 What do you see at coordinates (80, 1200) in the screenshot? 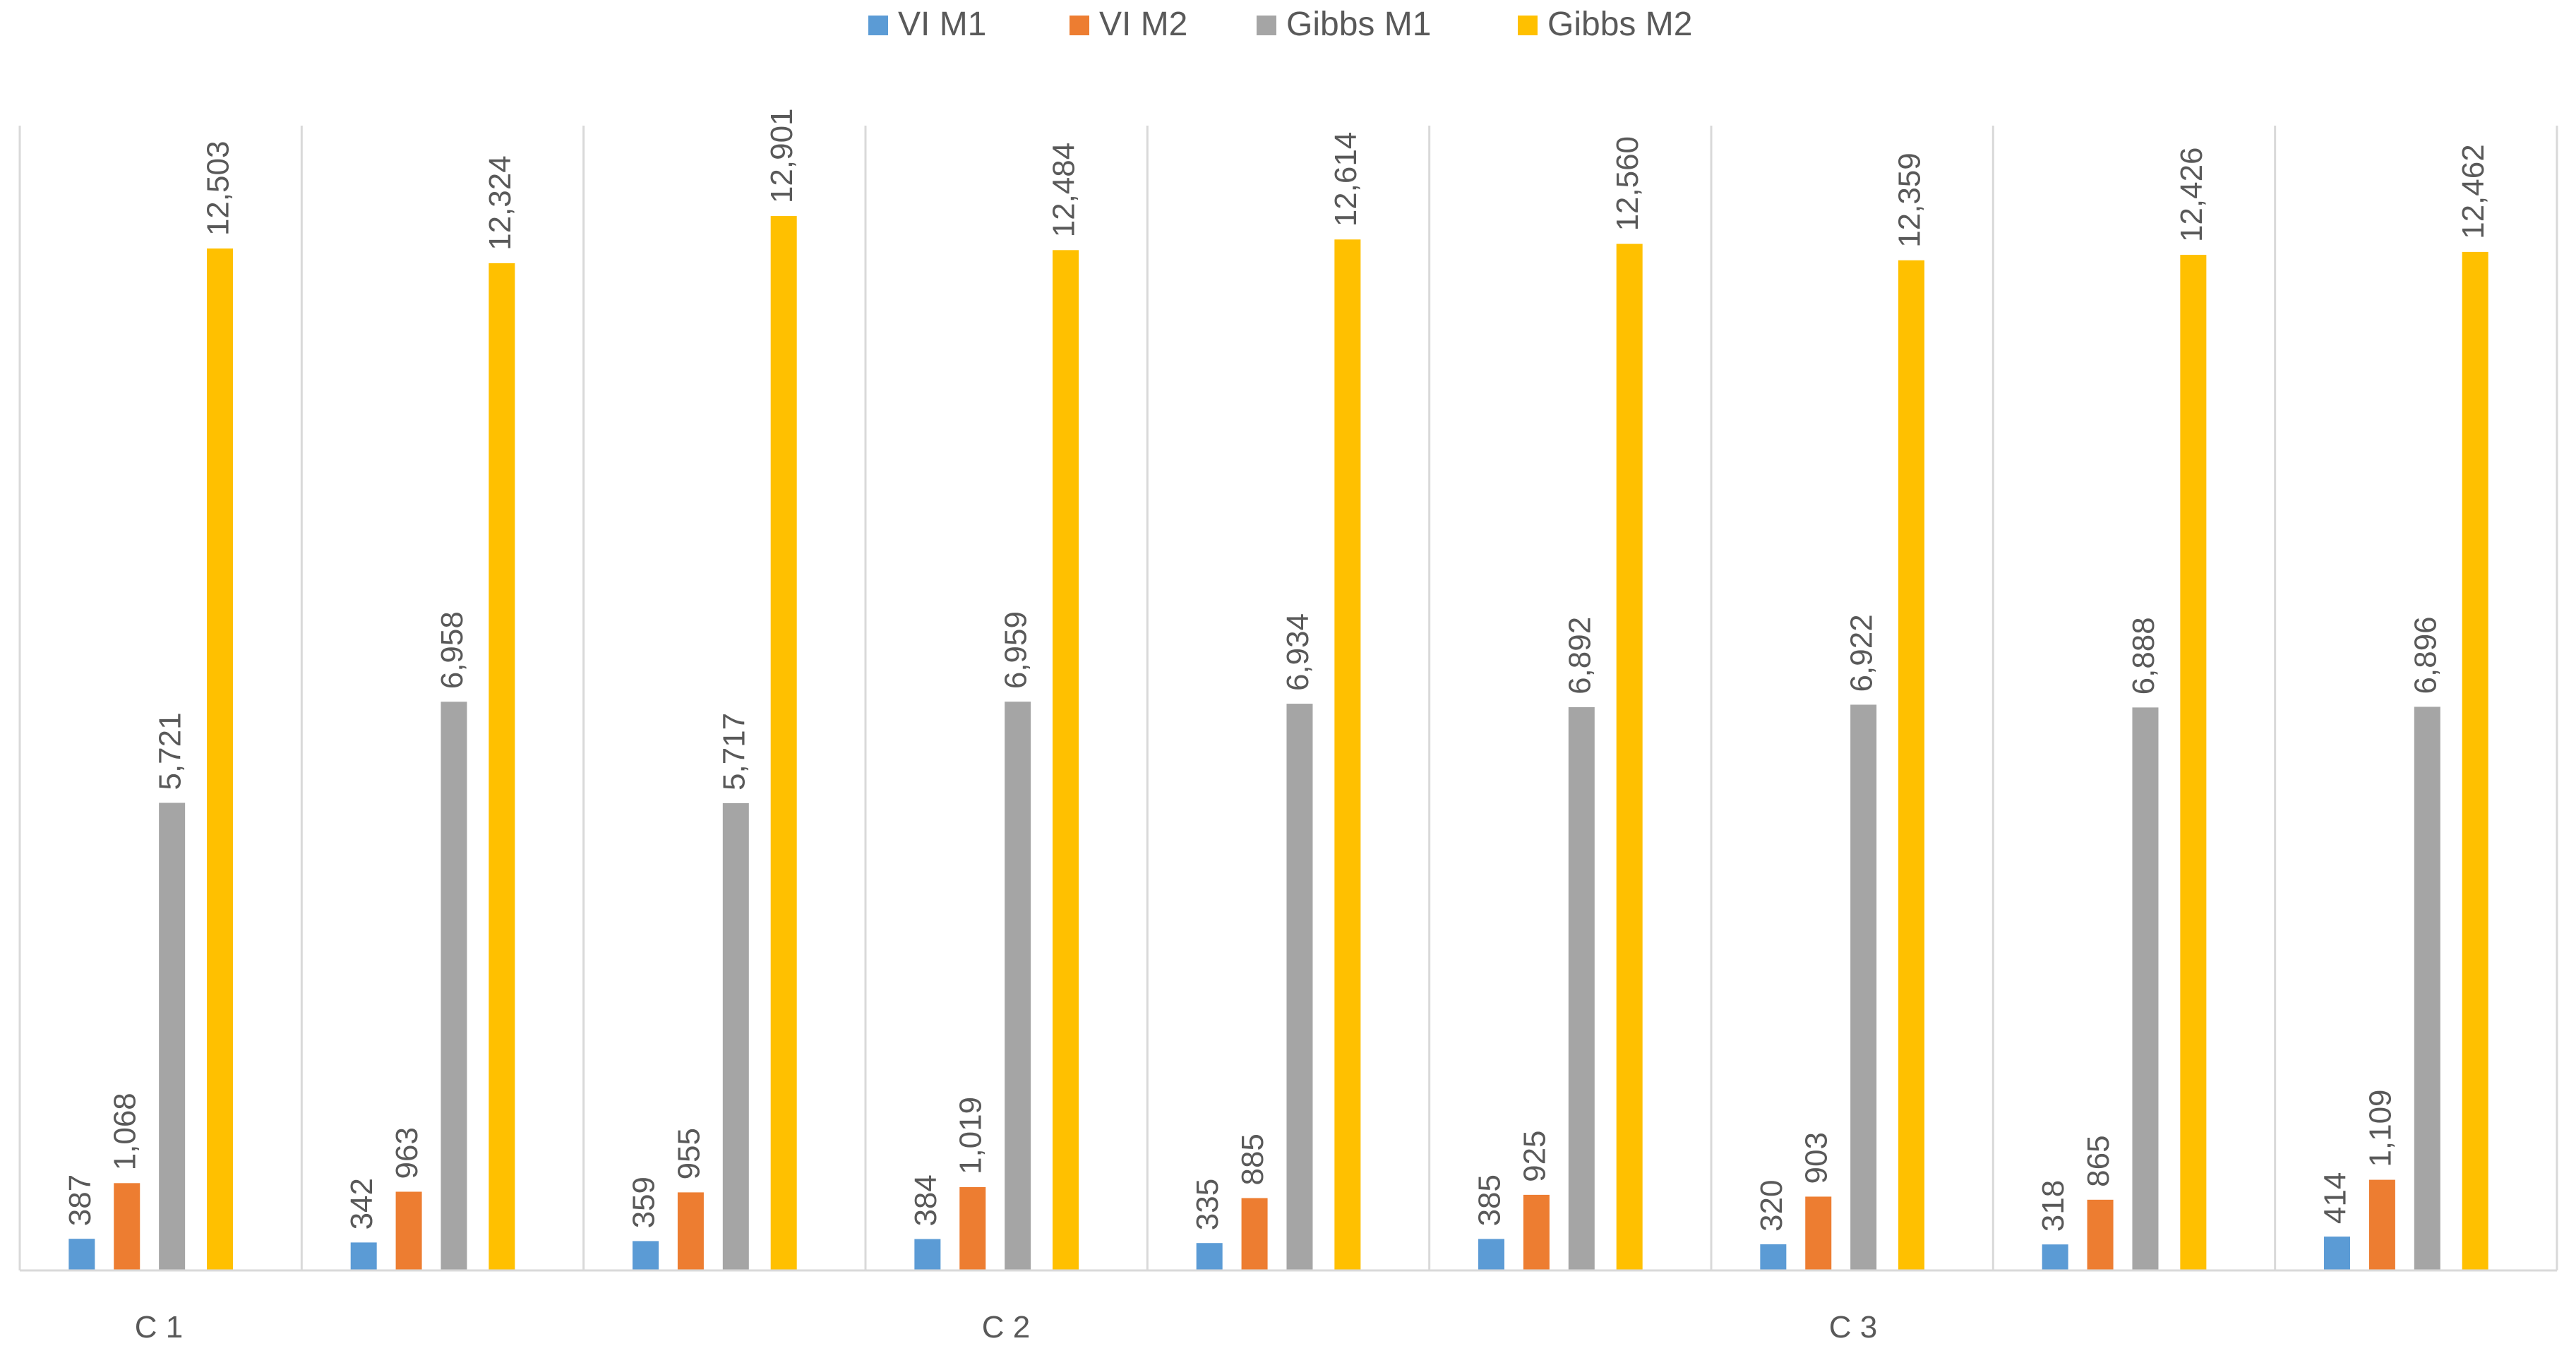
I see `data-label: 387` at bounding box center [80, 1200].